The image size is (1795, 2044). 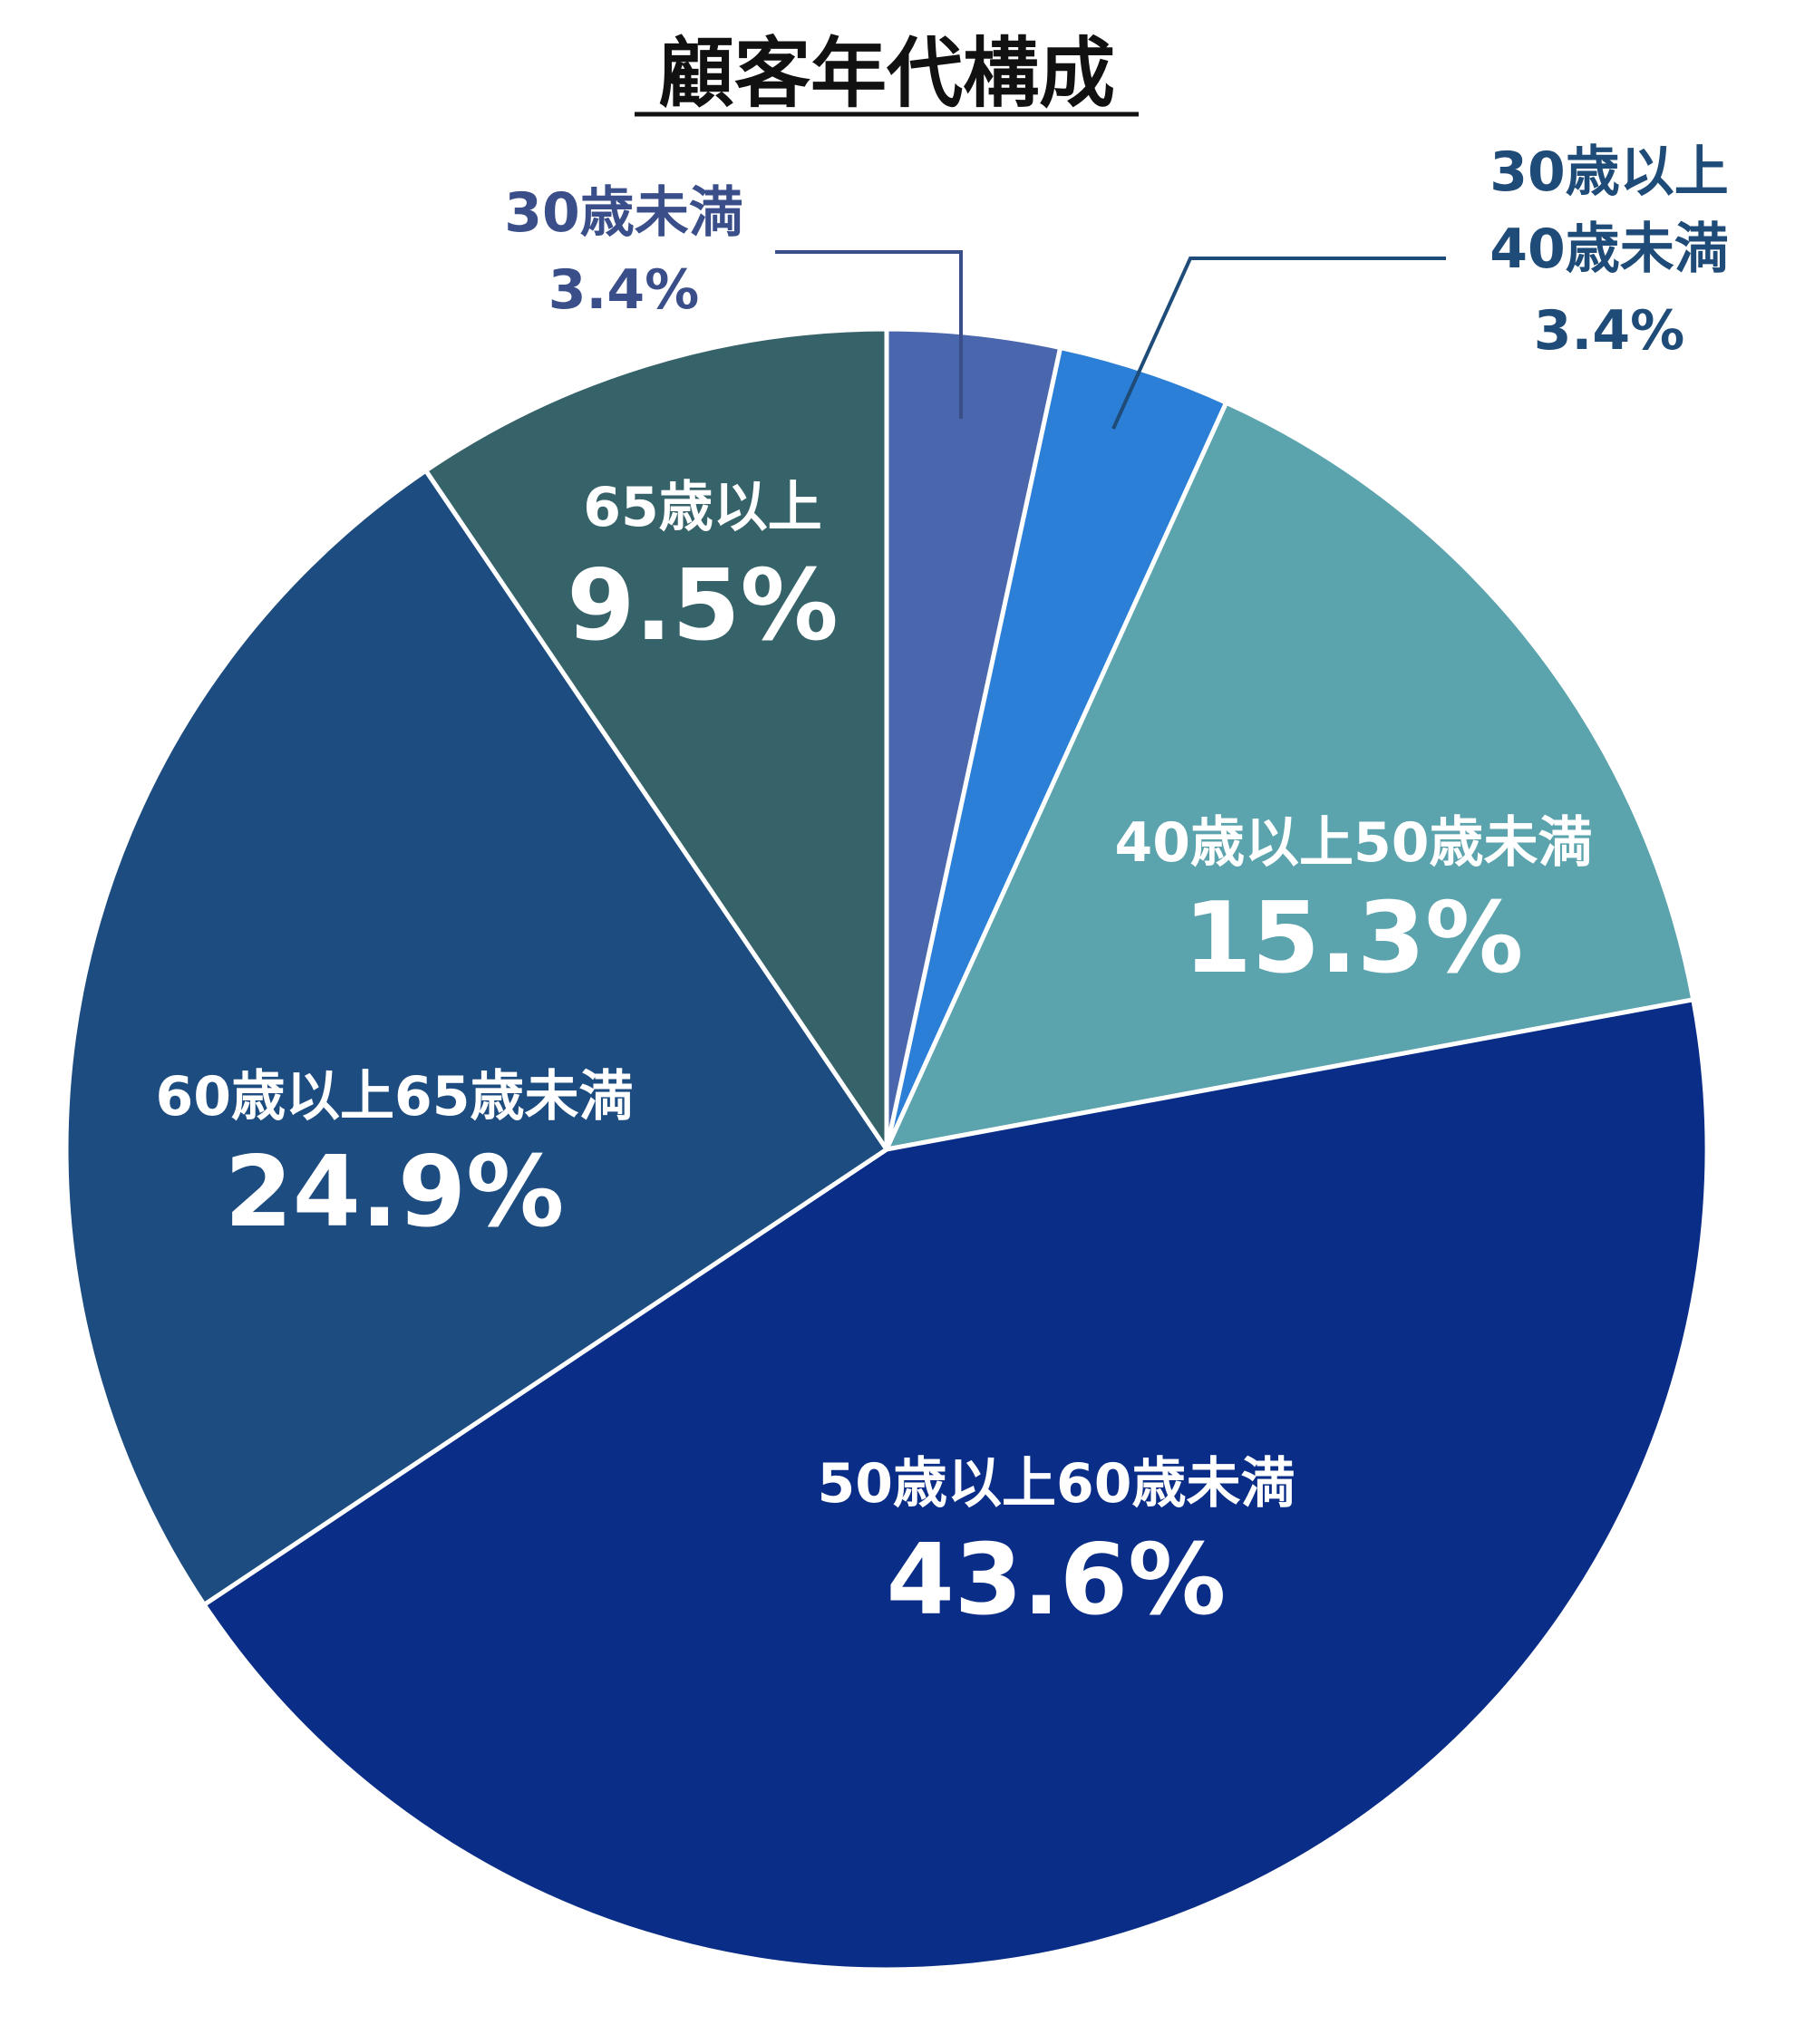 I want to click on slice-value-label: 43.6%, so click(x=1057, y=1580).